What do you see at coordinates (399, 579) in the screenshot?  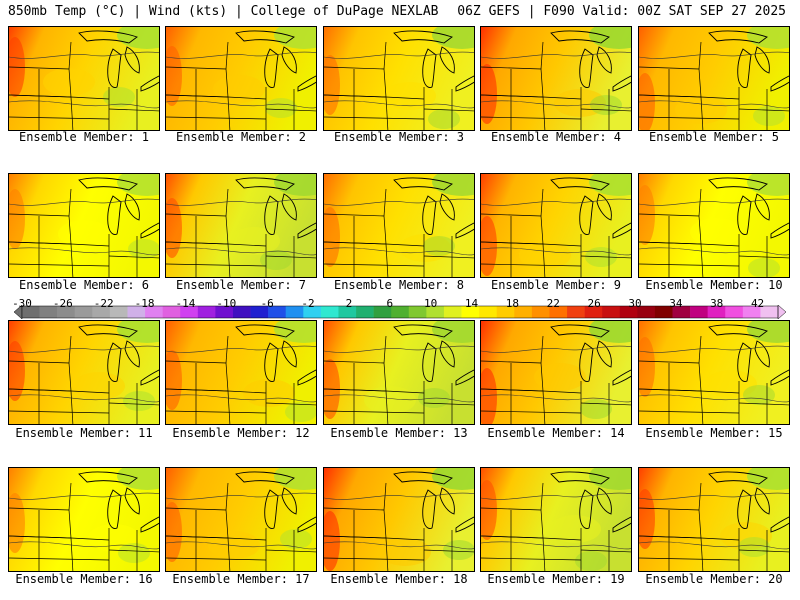 I see `ensemble-member-label: Ensemble Member: 18` at bounding box center [399, 579].